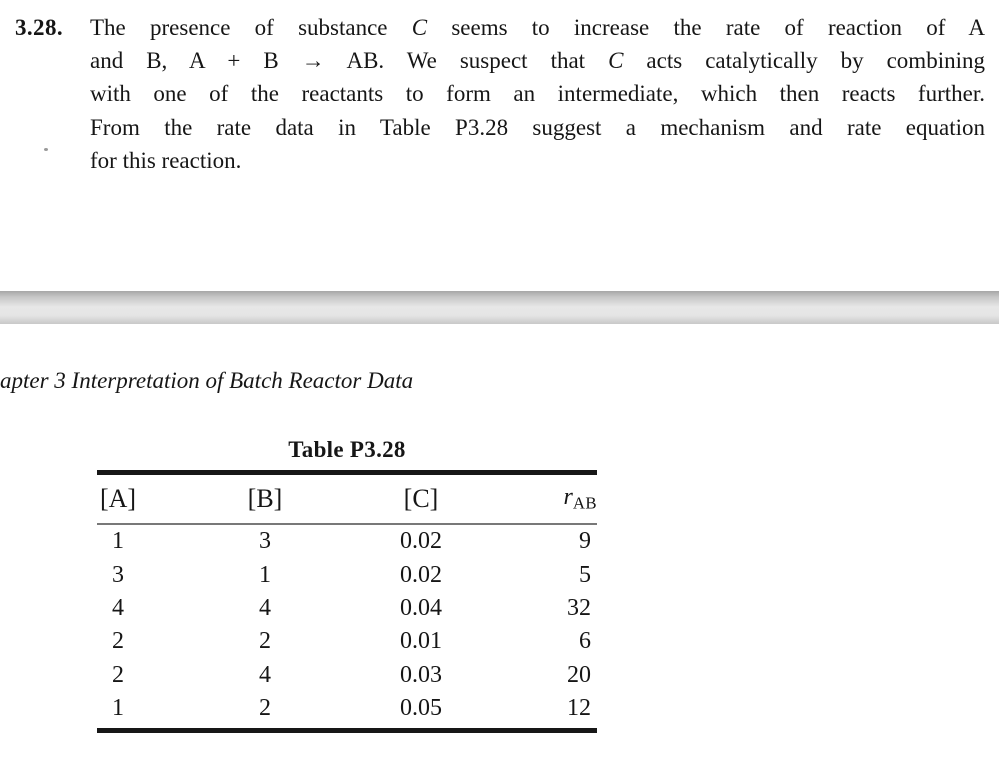 This screenshot has width=999, height=761. What do you see at coordinates (579, 708) in the screenshot?
I see `table-cell: 12` at bounding box center [579, 708].